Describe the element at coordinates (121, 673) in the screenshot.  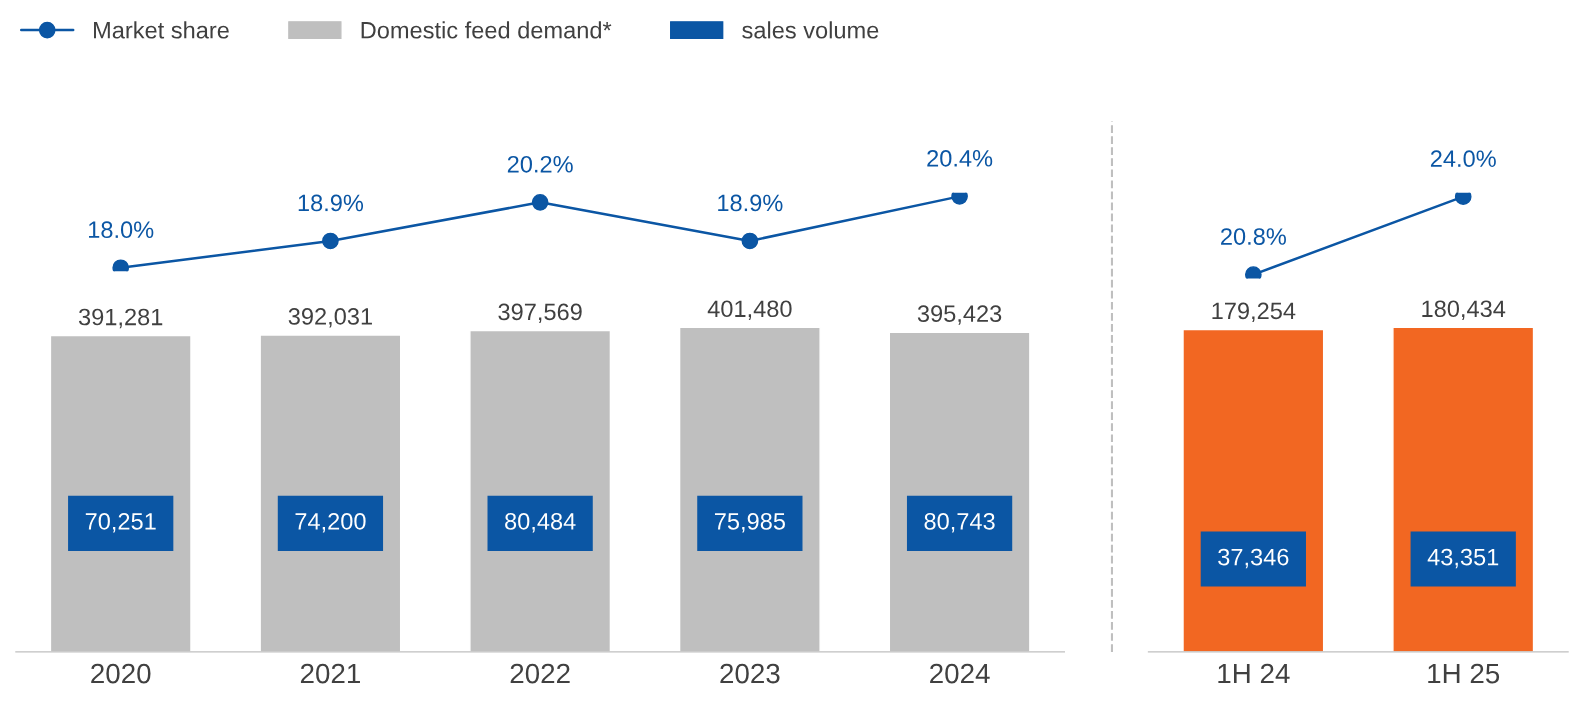
I see `x-tick-label: 2020` at that location.